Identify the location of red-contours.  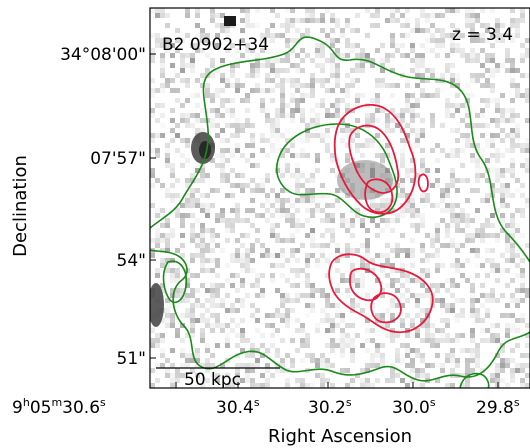
(381, 219).